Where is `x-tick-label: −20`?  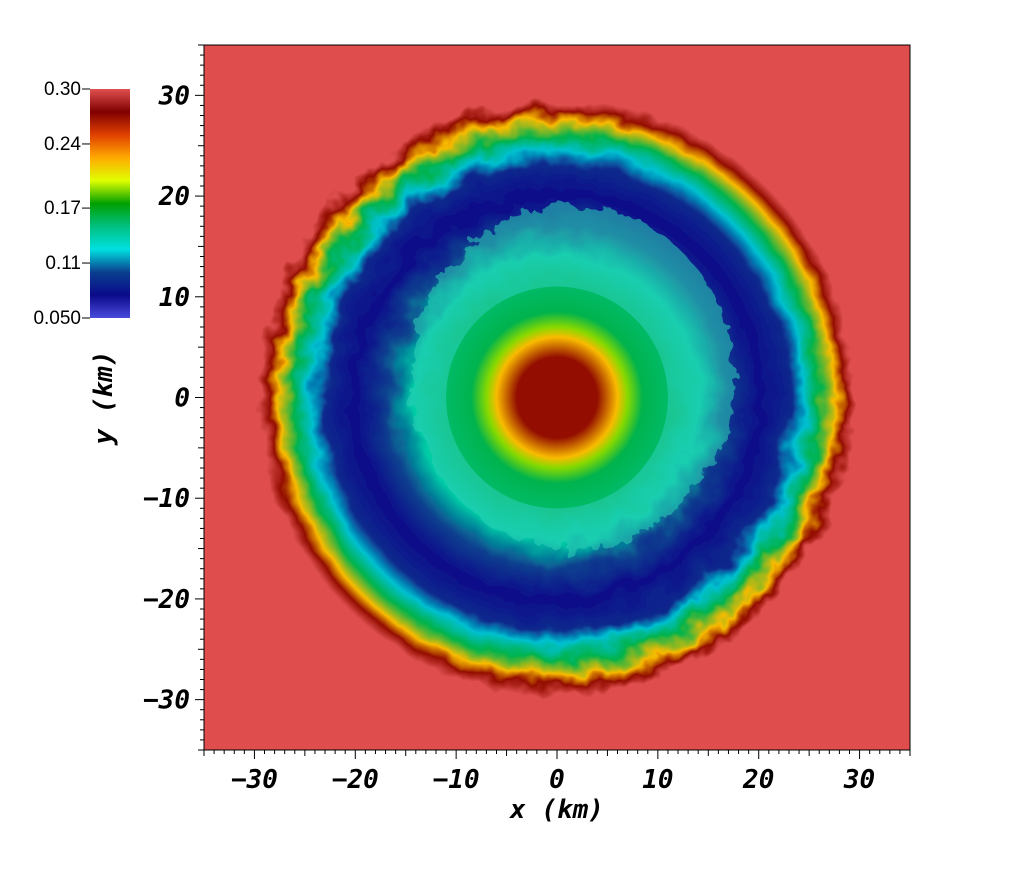
x-tick-label: −20 is located at coordinates (355, 780).